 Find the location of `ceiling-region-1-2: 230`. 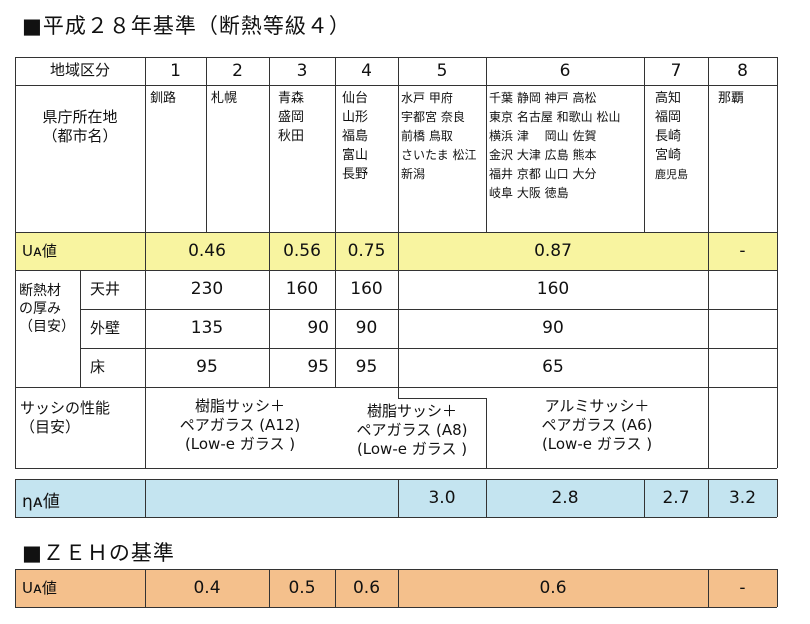

ceiling-region-1-2: 230 is located at coordinates (207, 289).